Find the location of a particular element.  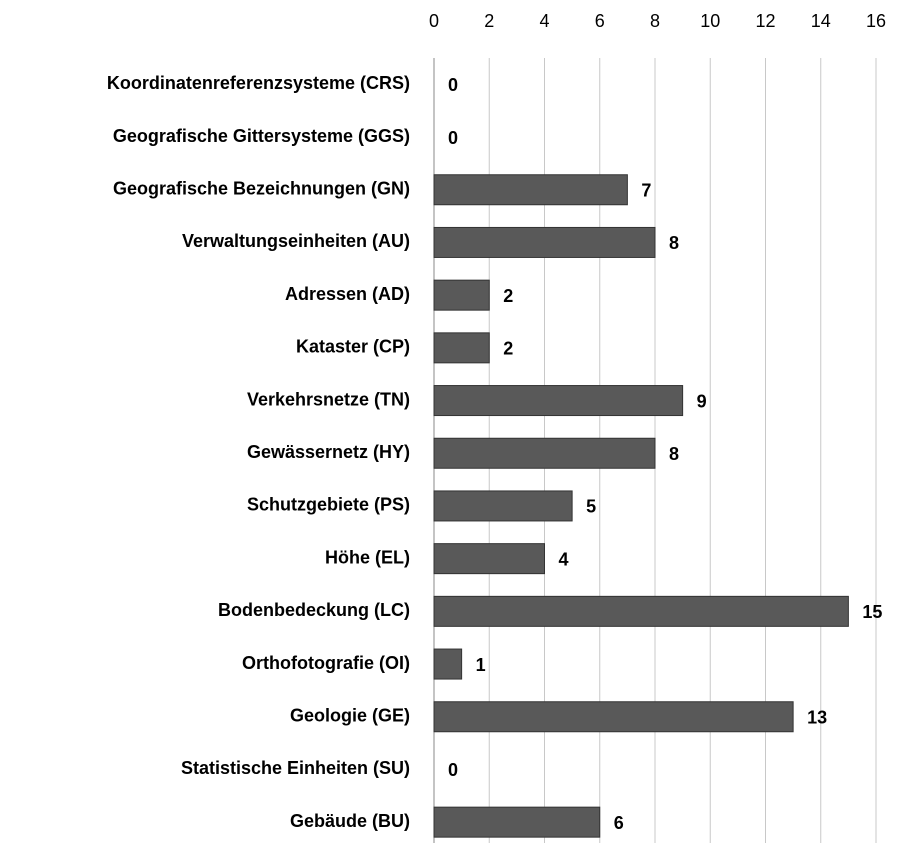

y-tick-label: Bodenbedeckung (LC) is located at coordinates (314, 610).